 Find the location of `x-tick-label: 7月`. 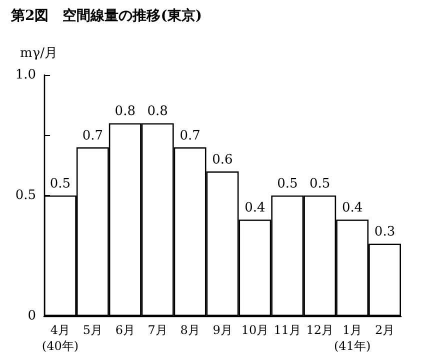

x-tick-label: 7月 is located at coordinates (158, 330).